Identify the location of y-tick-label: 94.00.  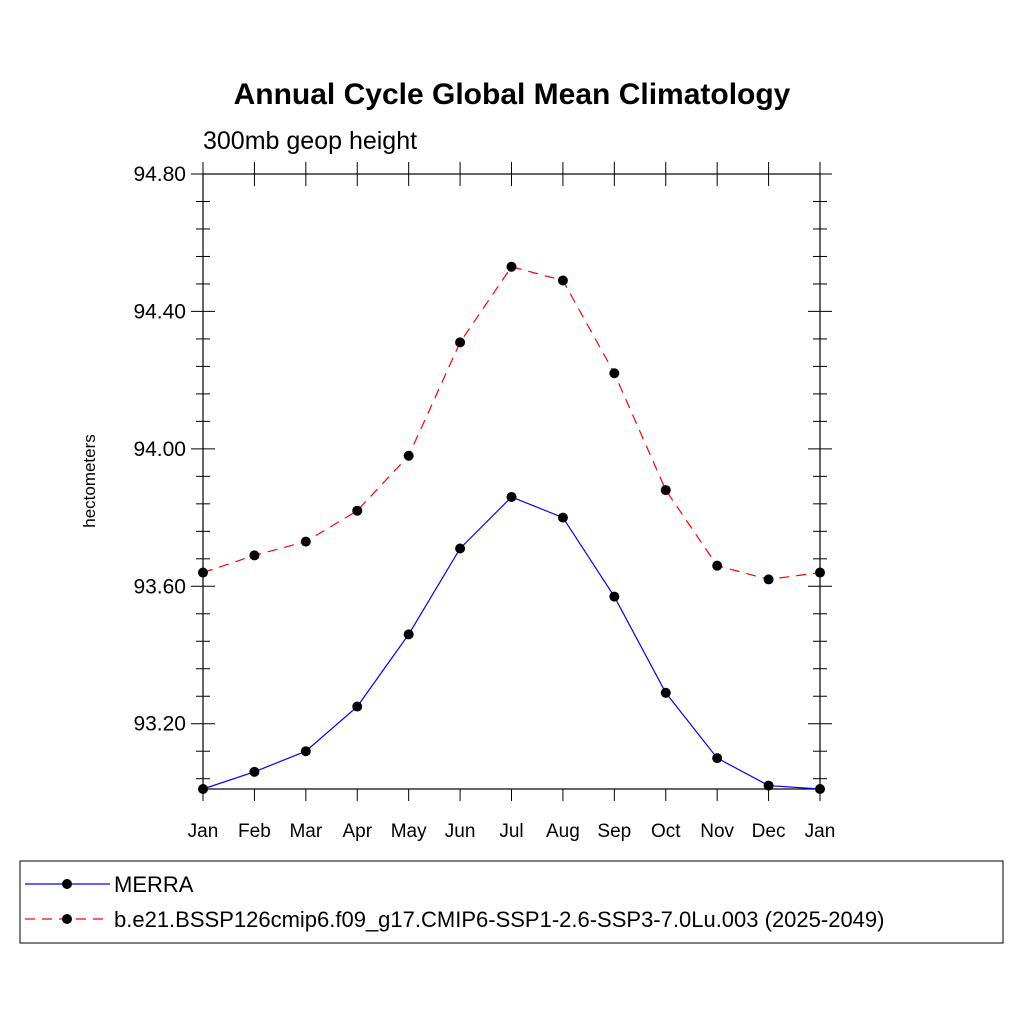
(159, 449).